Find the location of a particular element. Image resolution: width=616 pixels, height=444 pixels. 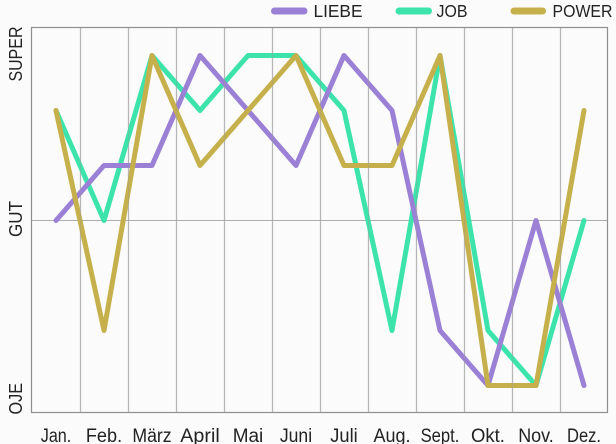

svg-text: Nov. is located at coordinates (536, 435).